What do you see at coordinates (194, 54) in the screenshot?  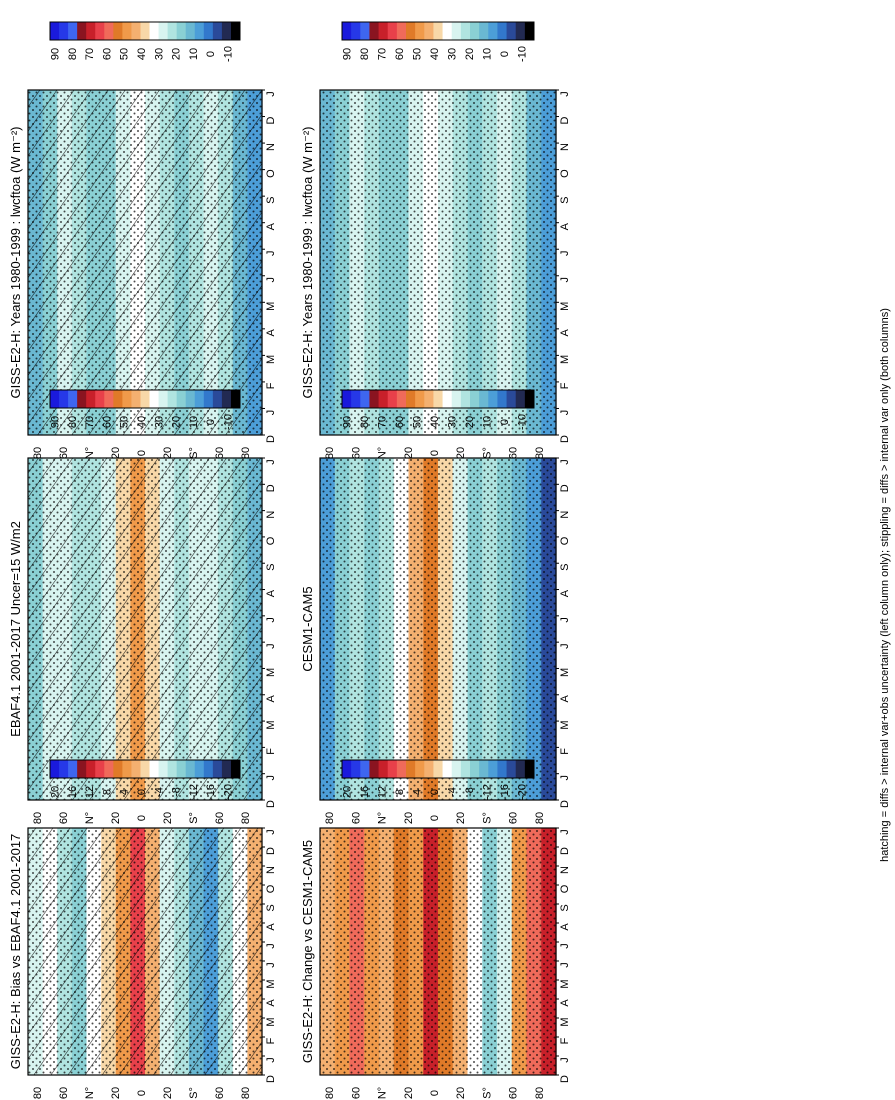 I see `colorbar-label: 10` at bounding box center [194, 54].